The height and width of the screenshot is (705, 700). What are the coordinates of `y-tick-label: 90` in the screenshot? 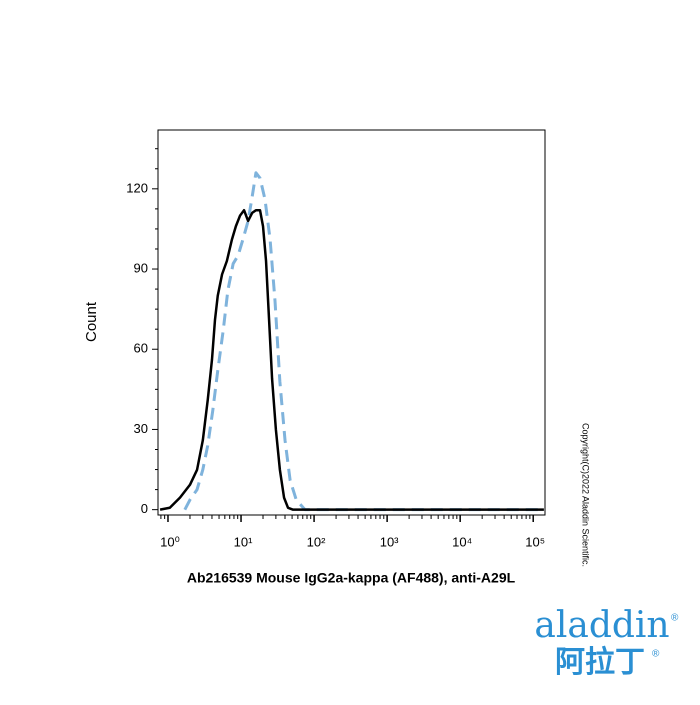 It's located at (141, 267).